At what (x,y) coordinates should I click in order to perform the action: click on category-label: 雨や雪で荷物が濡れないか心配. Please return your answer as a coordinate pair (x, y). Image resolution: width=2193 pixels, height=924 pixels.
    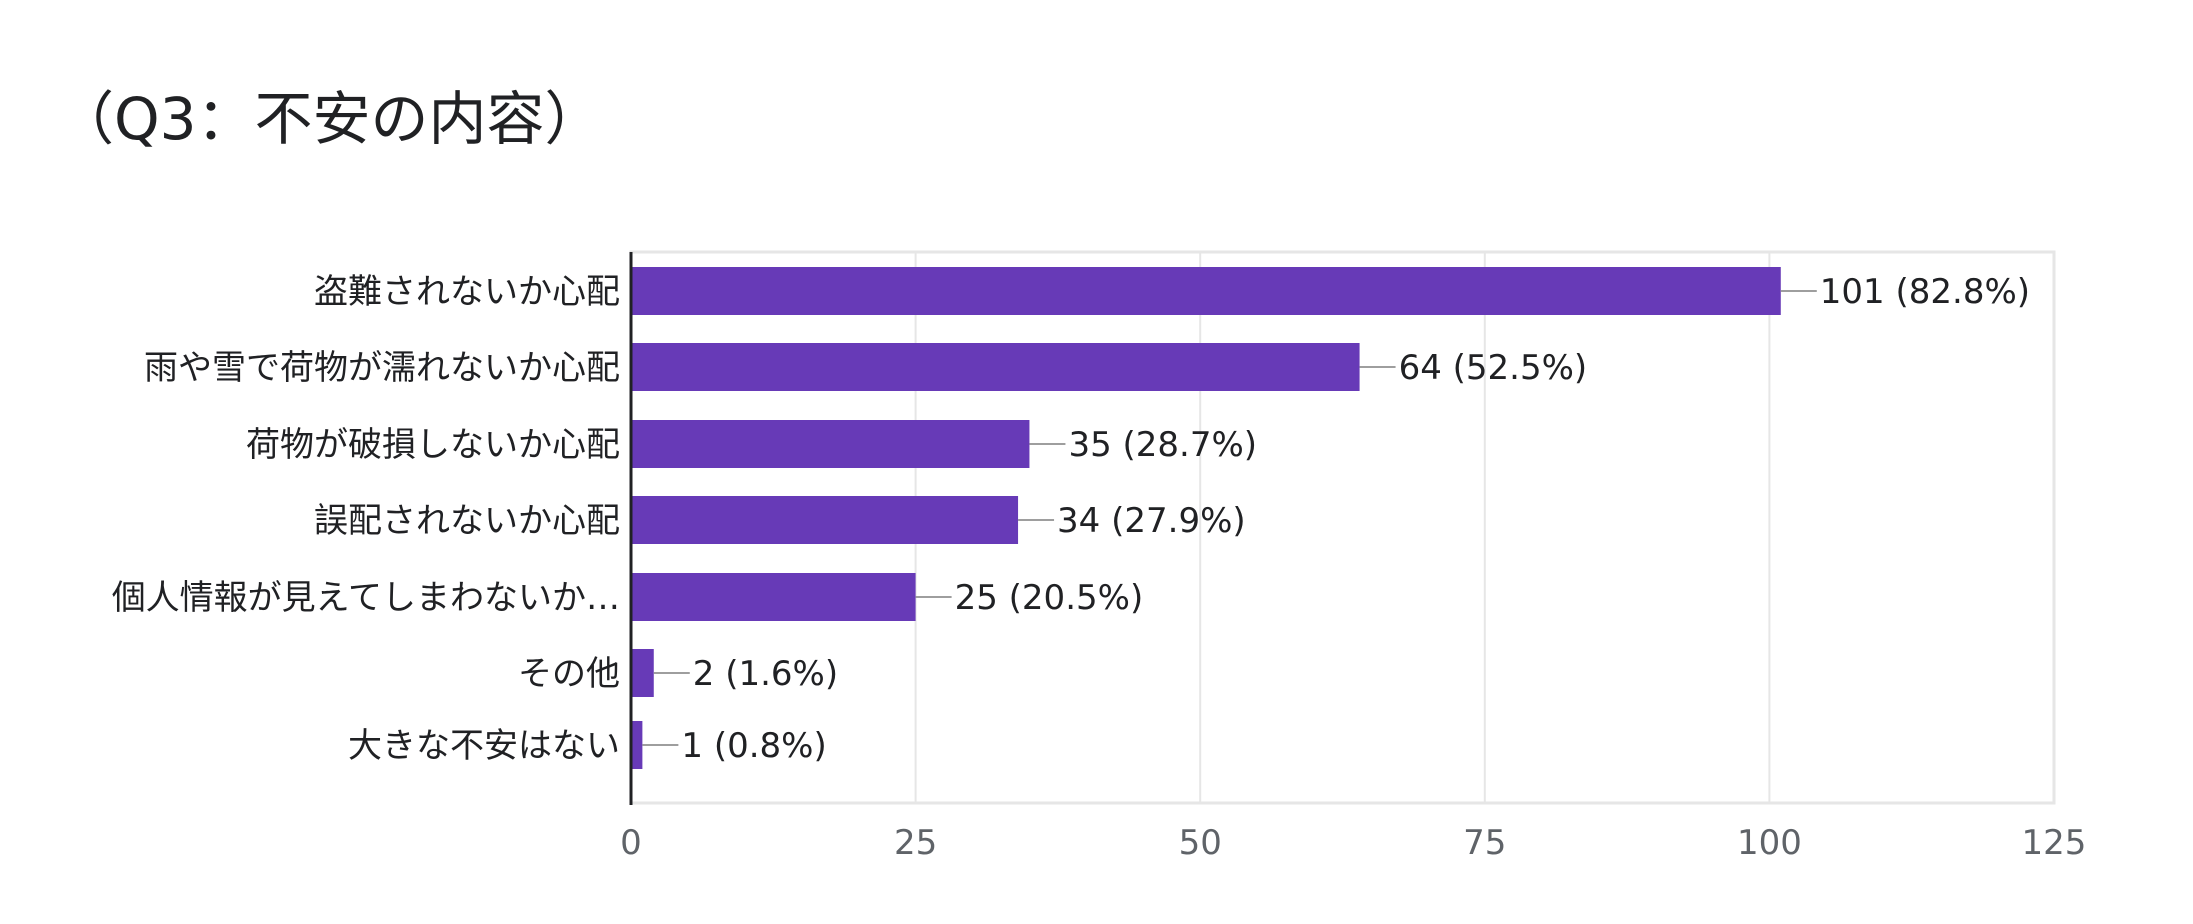
    Looking at the image, I should click on (382, 368).